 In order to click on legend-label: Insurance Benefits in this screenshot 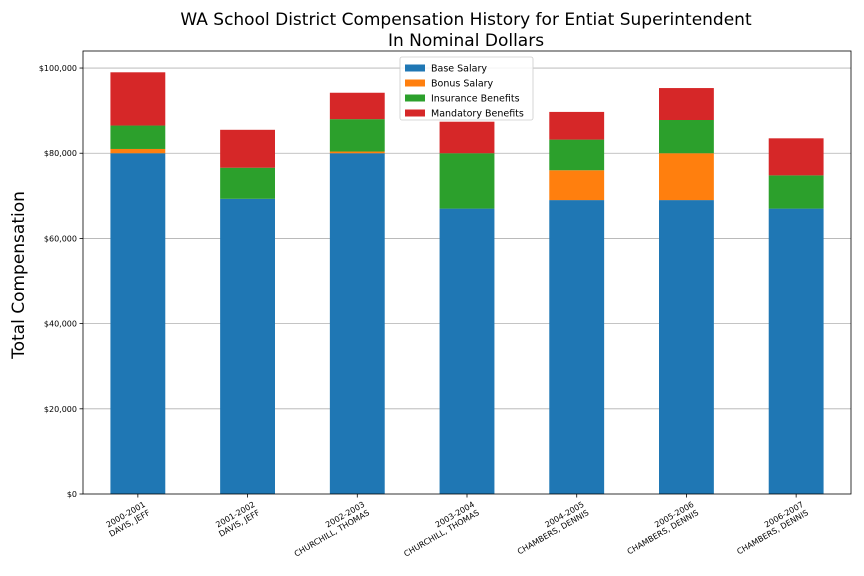, I will do `click(475, 99)`.